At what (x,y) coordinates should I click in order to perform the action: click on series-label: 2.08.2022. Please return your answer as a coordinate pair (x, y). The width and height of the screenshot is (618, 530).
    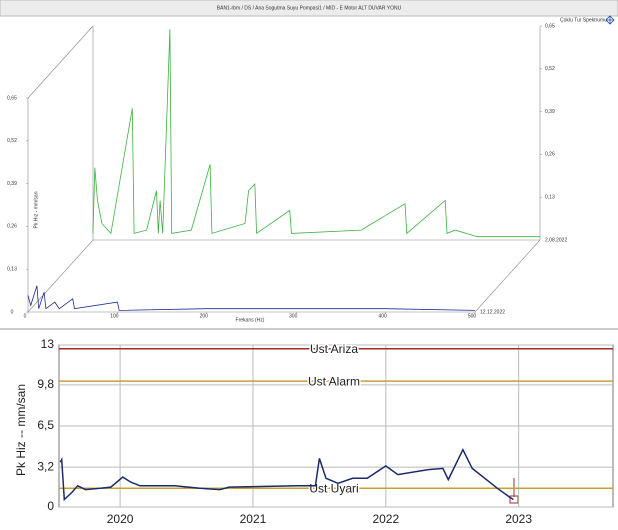
    Looking at the image, I should click on (556, 240).